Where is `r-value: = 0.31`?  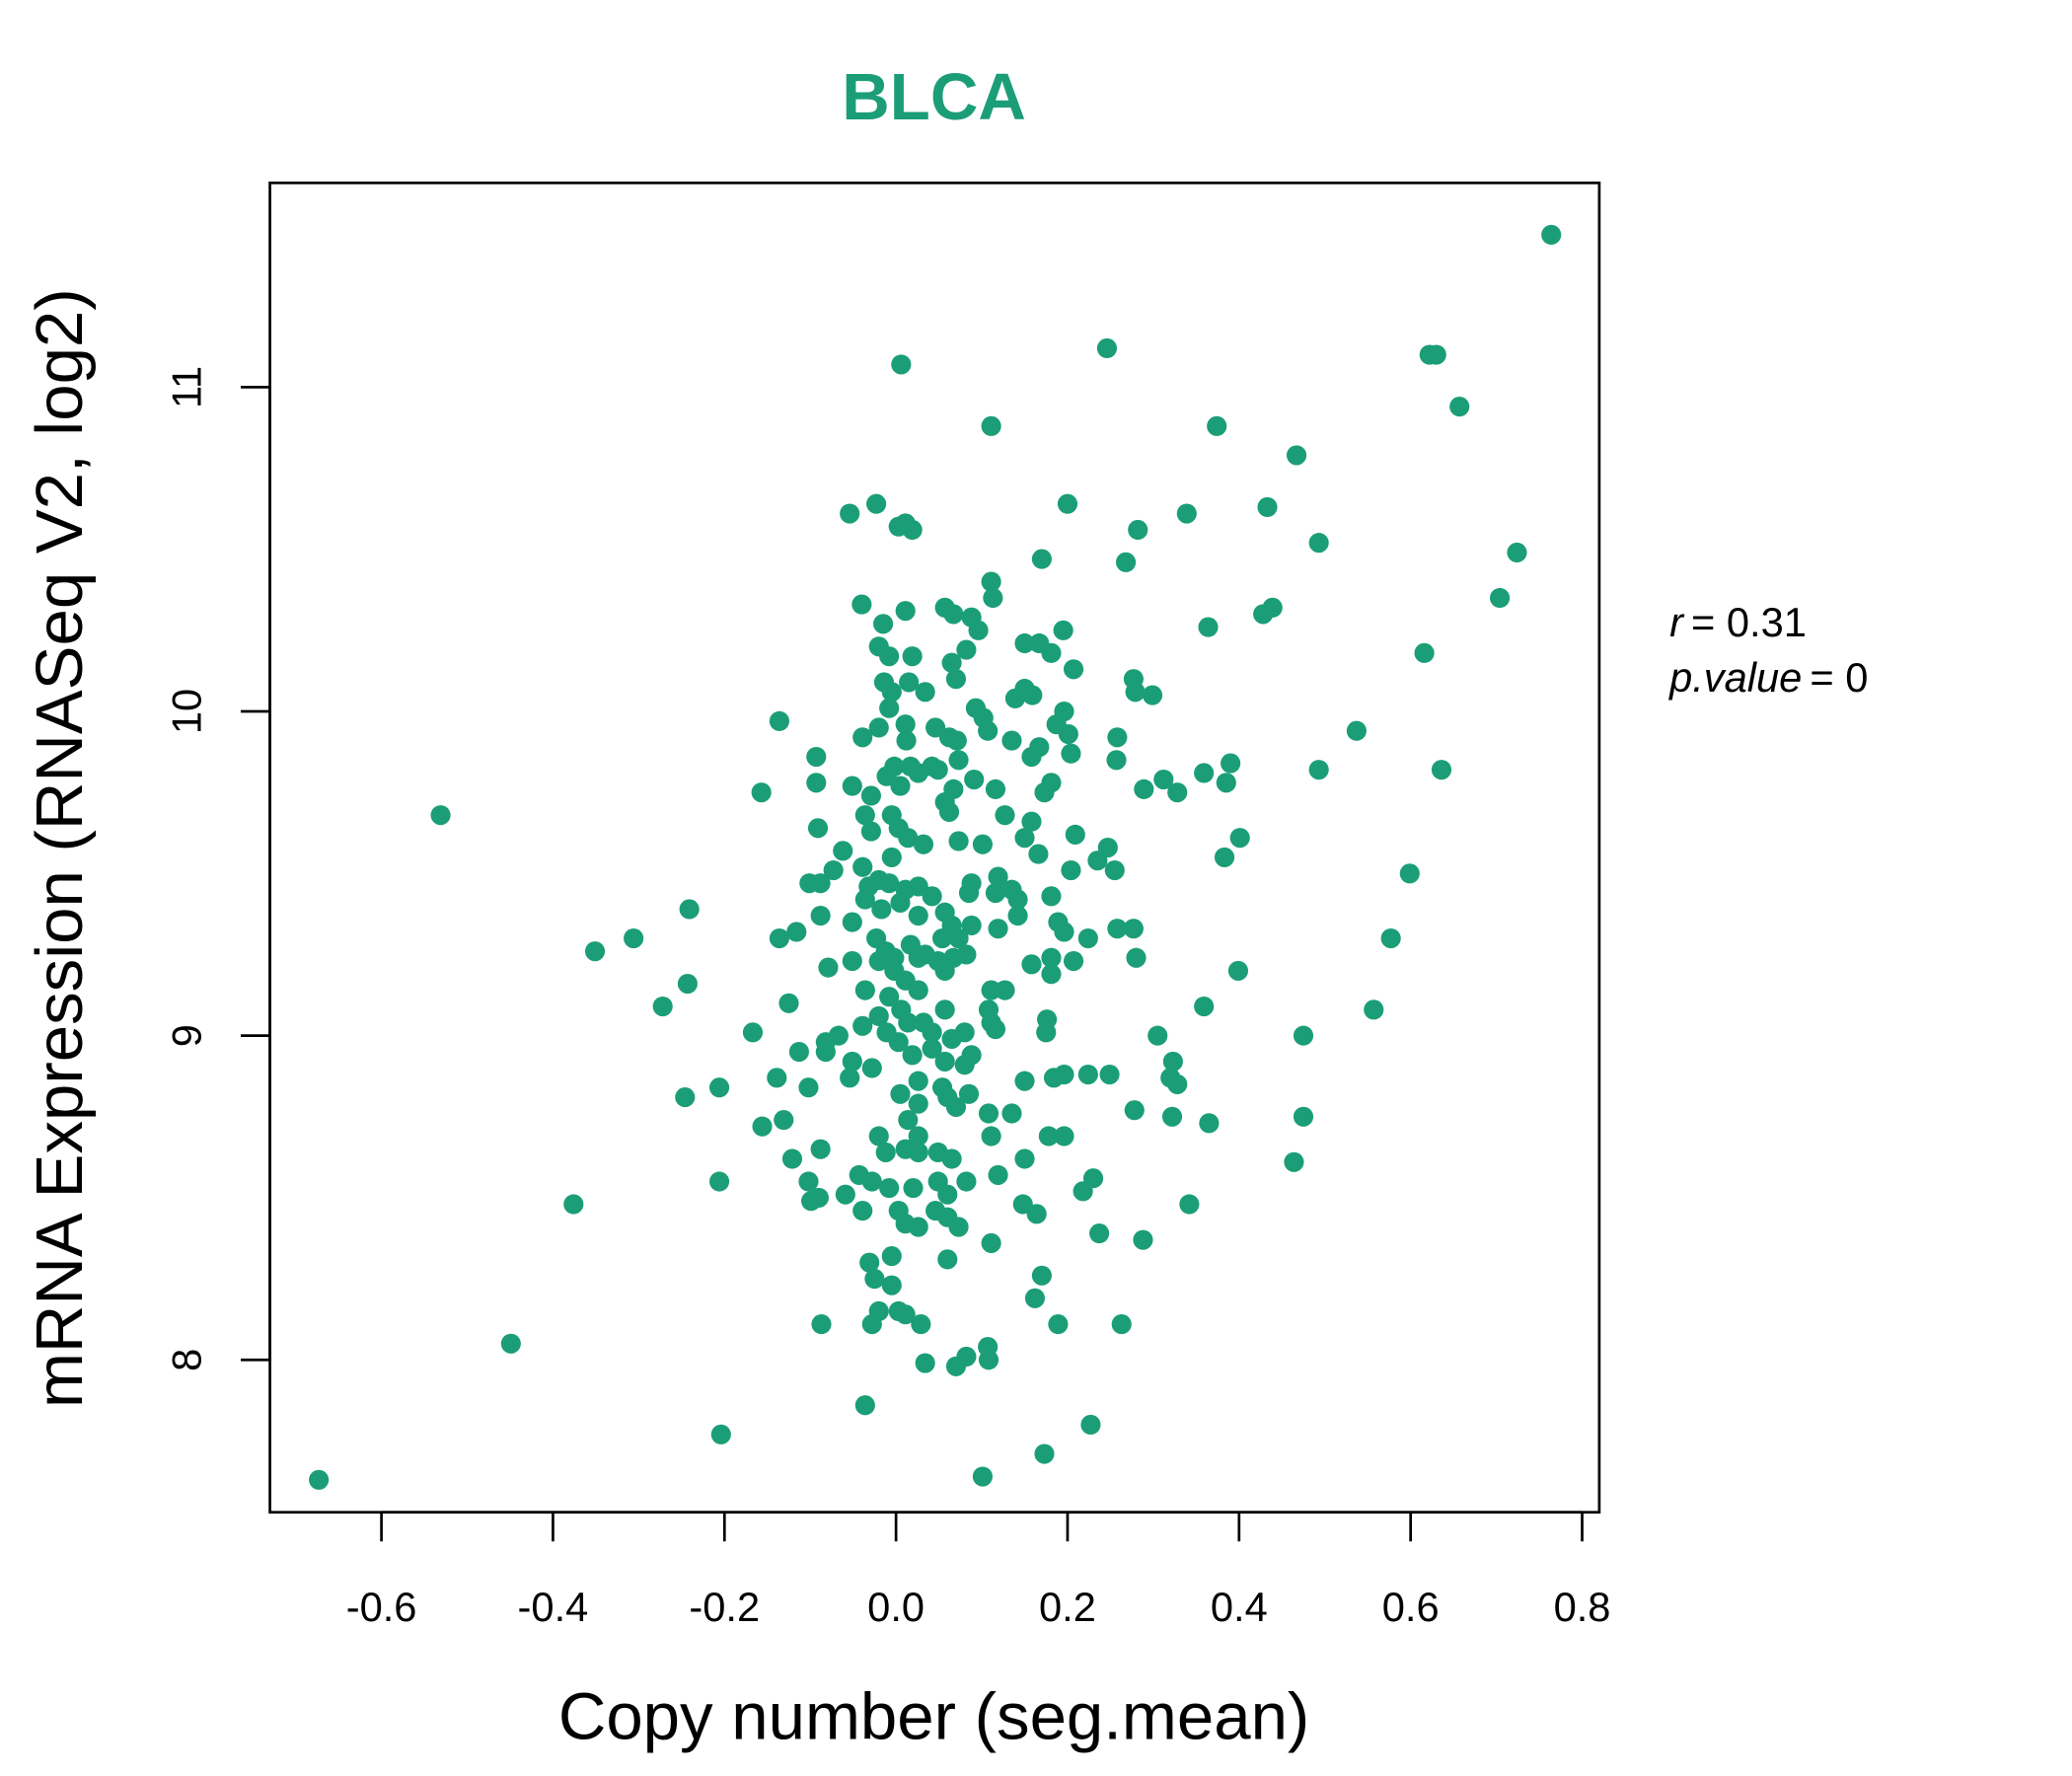
r-value: = 0.31 is located at coordinates (1749, 622).